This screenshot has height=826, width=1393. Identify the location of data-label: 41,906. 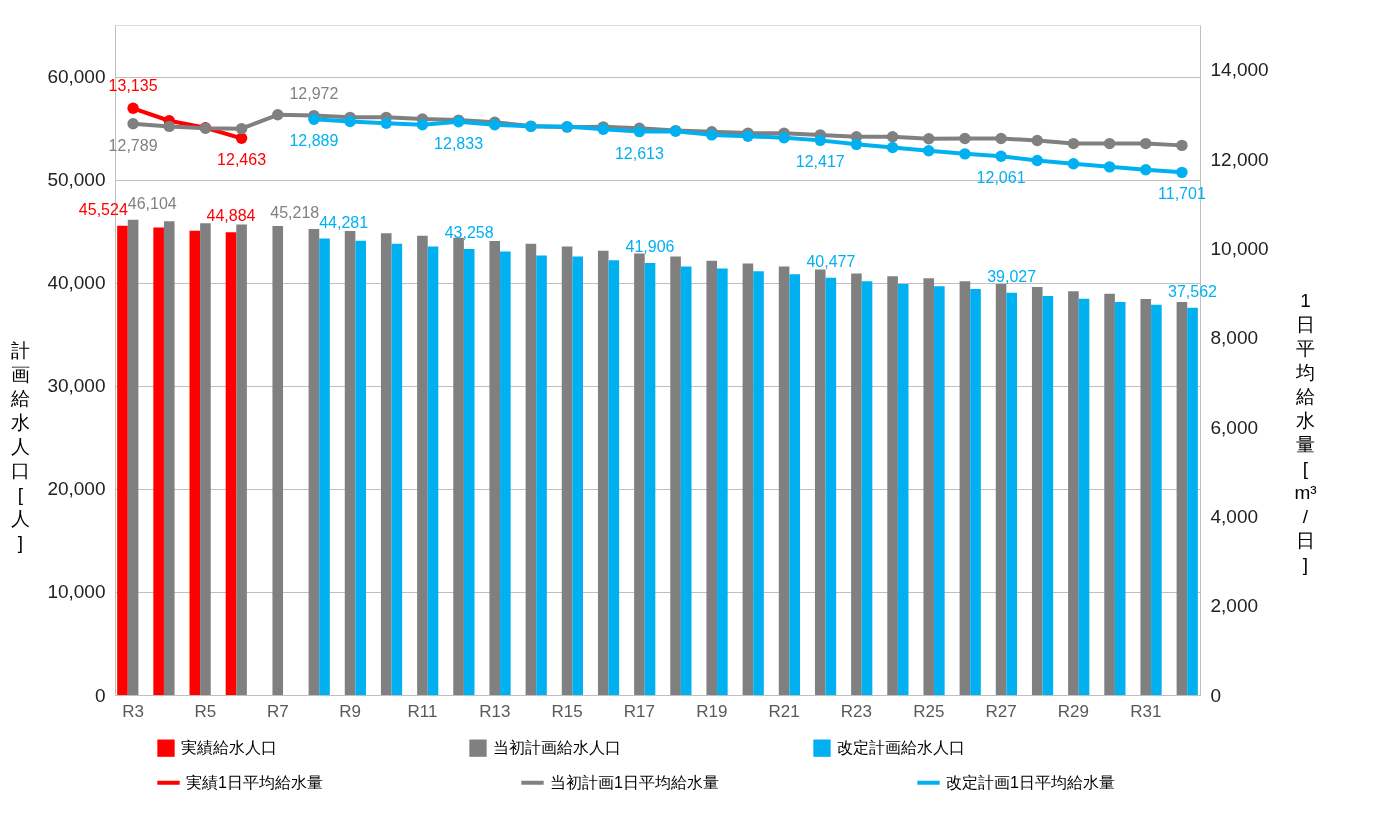
(650, 247).